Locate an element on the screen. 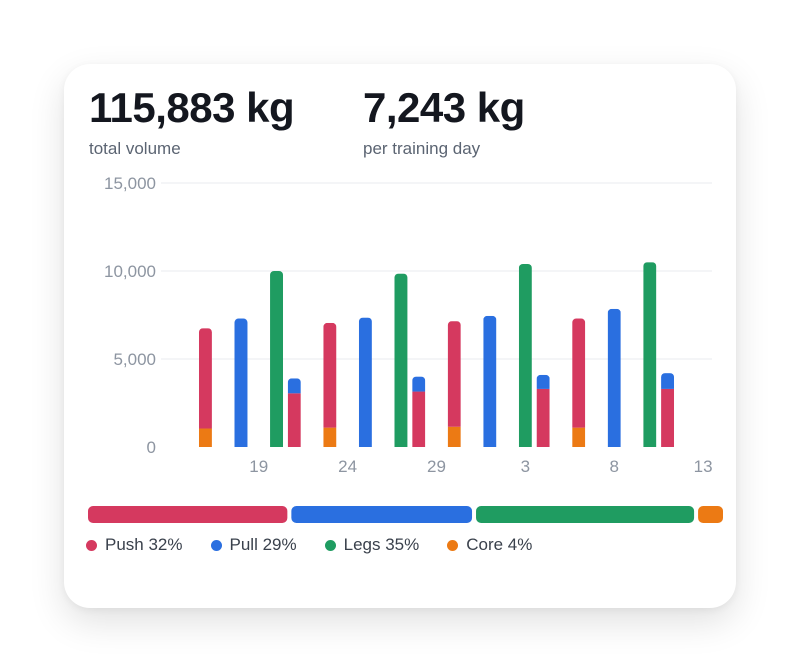 This screenshot has width=800, height=672. legend-item-push: Push 32% is located at coordinates (134, 545).